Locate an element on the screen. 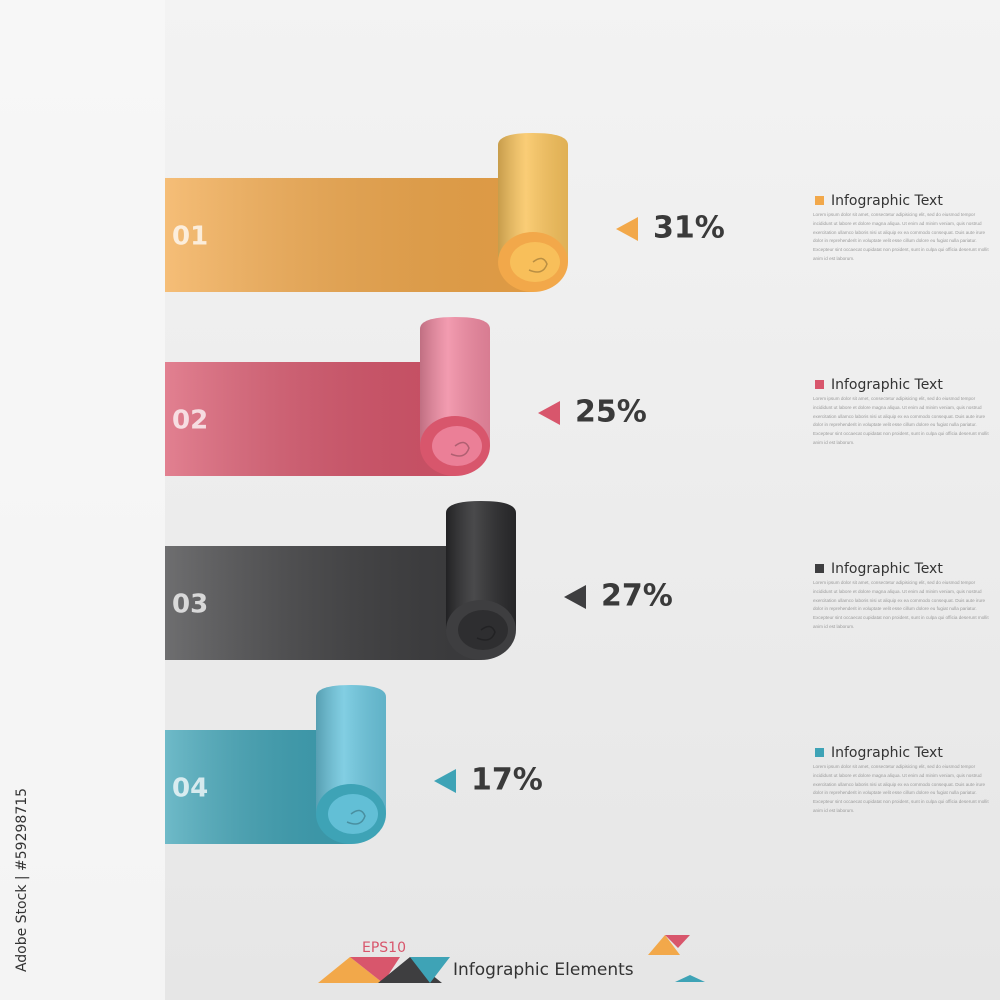 Image resolution: width=1000 pixels, height=1000 pixels. value-label: 25% is located at coordinates (611, 412).